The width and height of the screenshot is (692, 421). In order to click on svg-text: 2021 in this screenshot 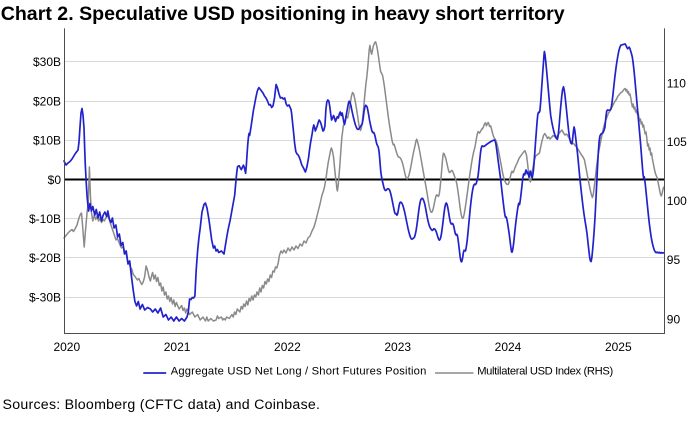, I will do `click(177, 347)`.